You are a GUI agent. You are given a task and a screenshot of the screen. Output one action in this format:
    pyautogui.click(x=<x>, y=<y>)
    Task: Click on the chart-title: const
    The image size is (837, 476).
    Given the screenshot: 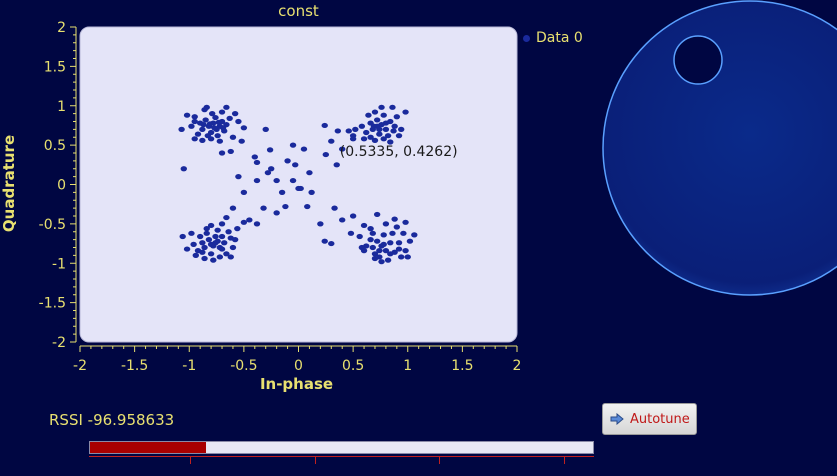 What is the action you would take?
    pyautogui.click(x=298, y=11)
    